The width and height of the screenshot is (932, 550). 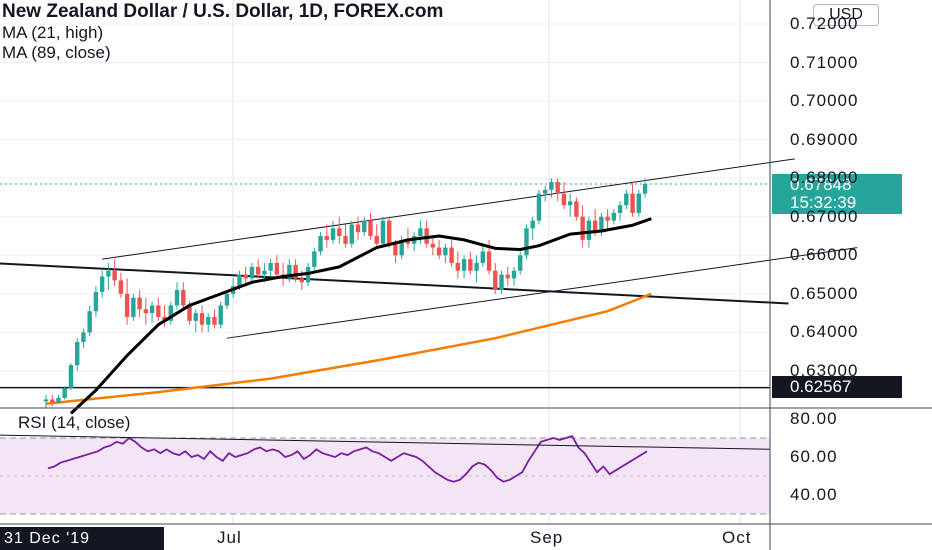 I want to click on price-tick-label: 0.72000, so click(x=824, y=23).